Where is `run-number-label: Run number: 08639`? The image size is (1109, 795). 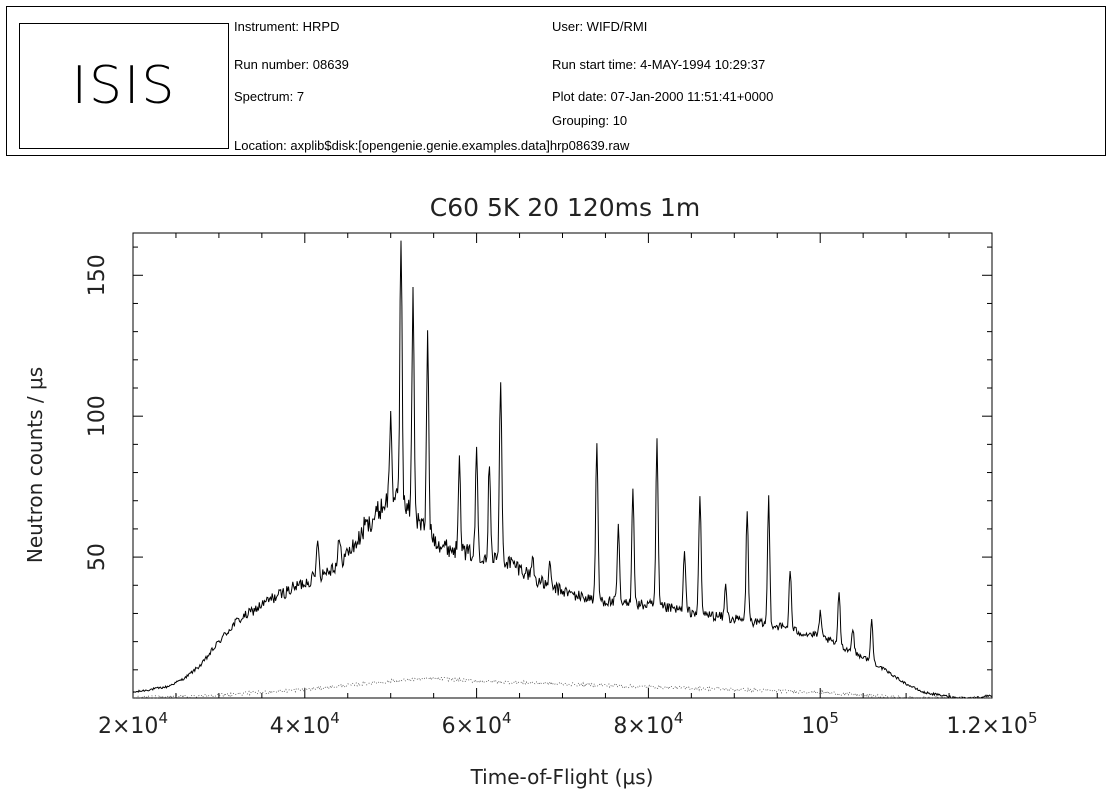 run-number-label: Run number: 08639 is located at coordinates (291, 64).